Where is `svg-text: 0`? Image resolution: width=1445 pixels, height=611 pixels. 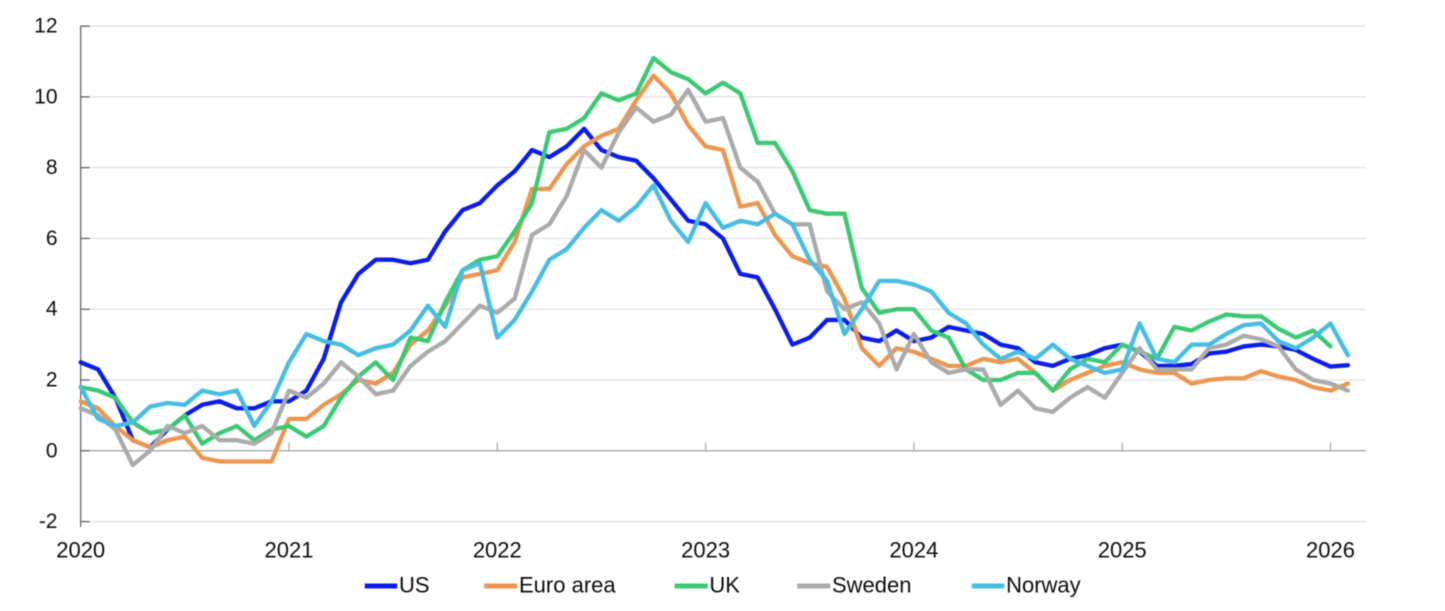
svg-text: 0 is located at coordinates (52, 450).